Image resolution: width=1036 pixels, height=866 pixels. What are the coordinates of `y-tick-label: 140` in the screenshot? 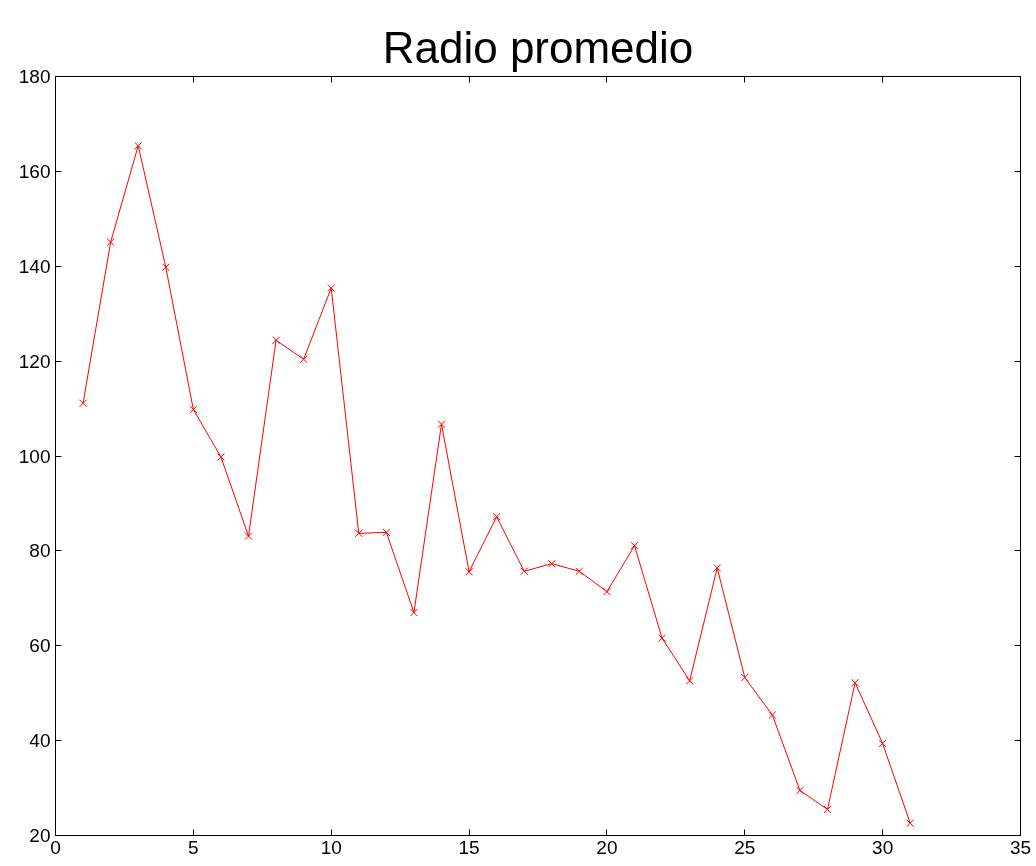 It's located at (34, 266).